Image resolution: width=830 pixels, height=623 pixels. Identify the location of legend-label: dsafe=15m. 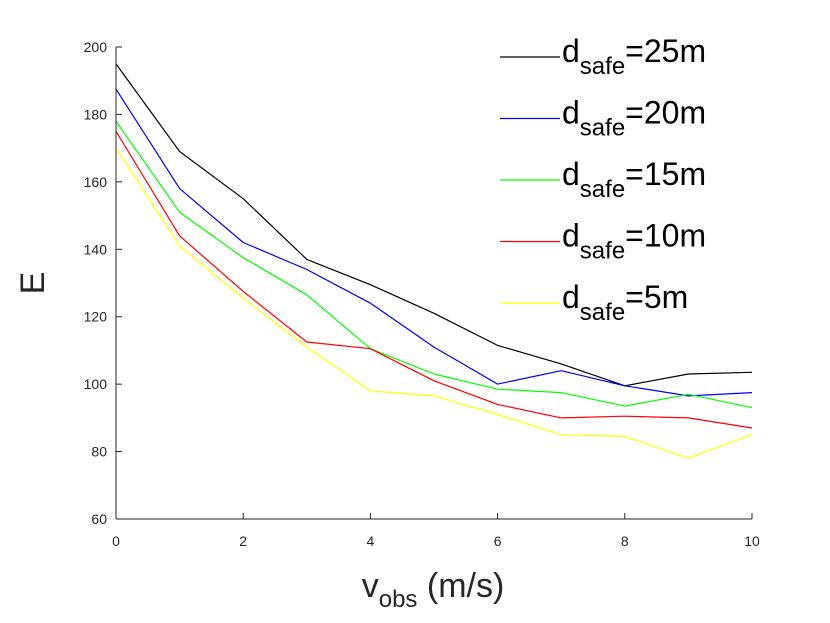
(634, 179).